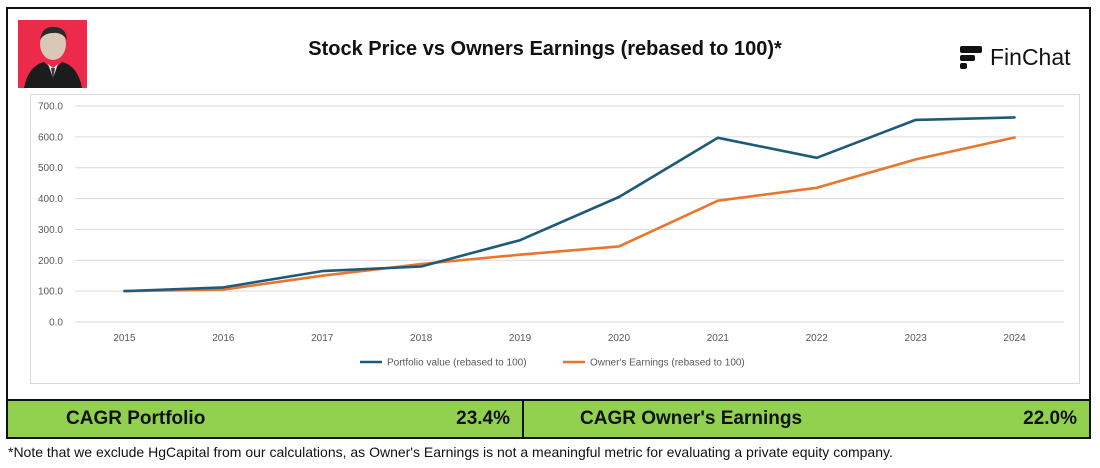  What do you see at coordinates (136, 418) in the screenshot?
I see `kpi-label: CAGR Portfolio` at bounding box center [136, 418].